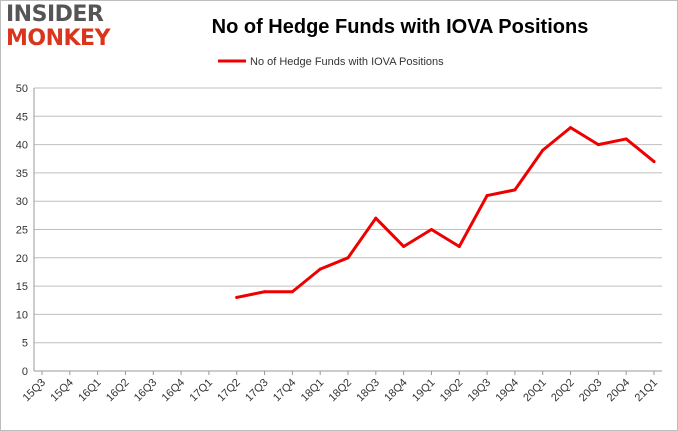 The height and width of the screenshot is (431, 678). What do you see at coordinates (22, 89) in the screenshot?
I see `y-tick-label: 50` at bounding box center [22, 89].